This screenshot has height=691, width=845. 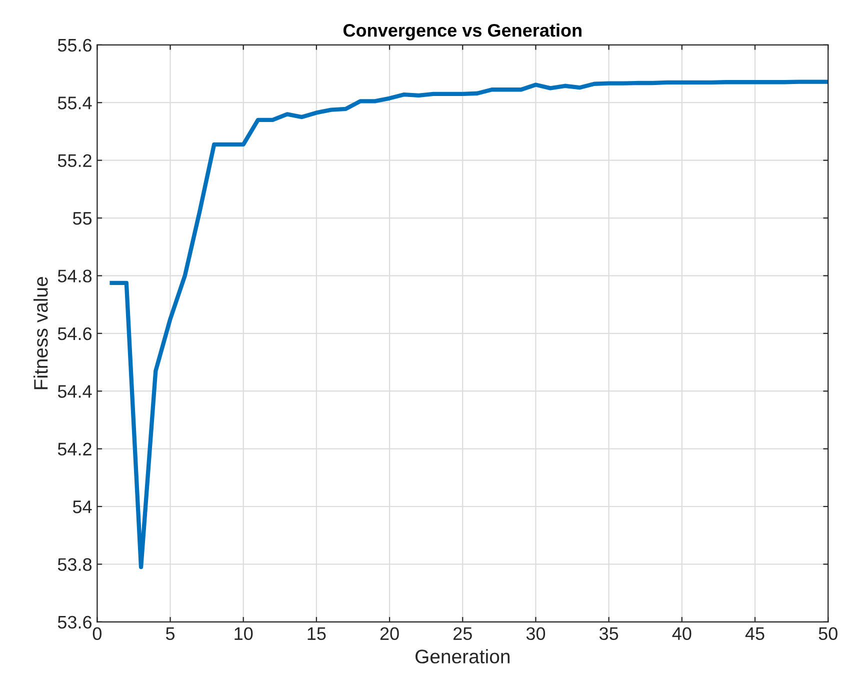 I want to click on y-tick-label: 54.2, so click(x=75, y=449).